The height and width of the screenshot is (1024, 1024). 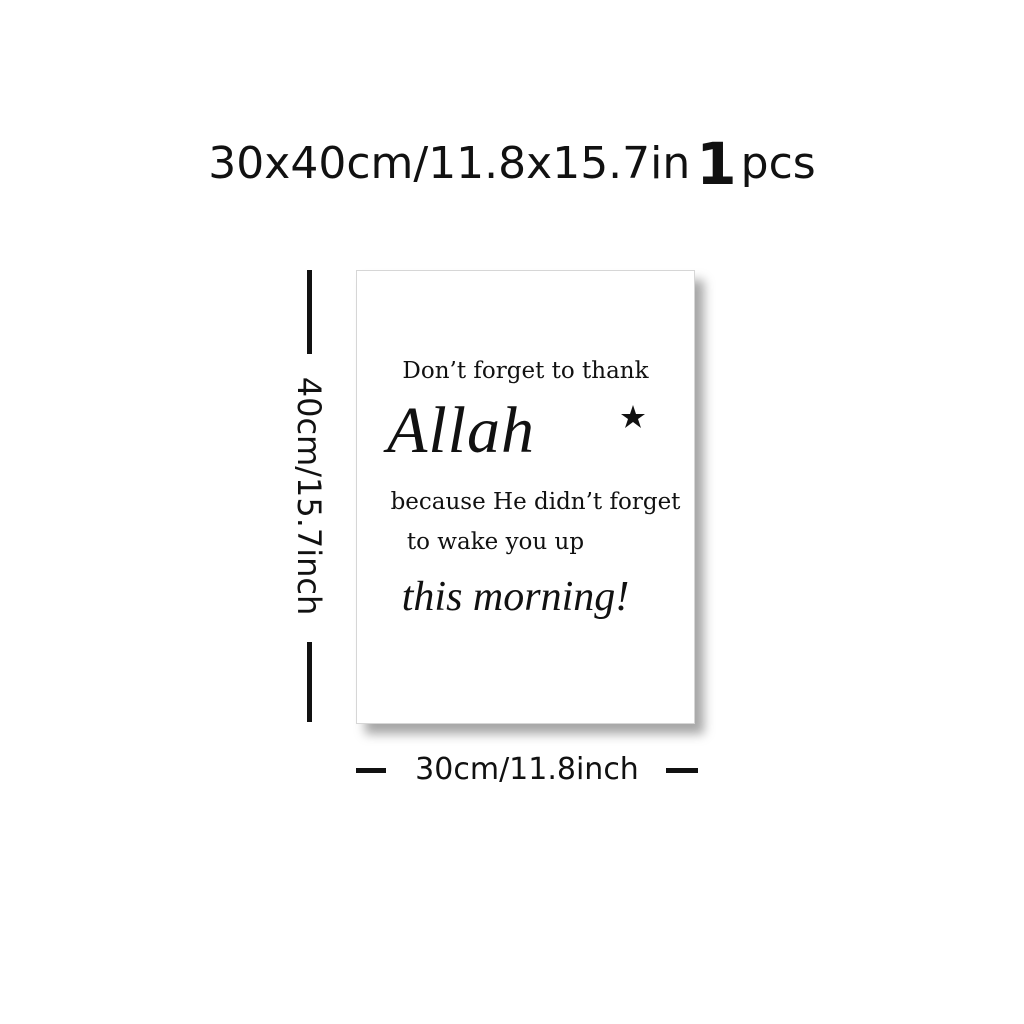 What do you see at coordinates (309, 312) in the screenshot?
I see `height-dimension-line-top` at bounding box center [309, 312].